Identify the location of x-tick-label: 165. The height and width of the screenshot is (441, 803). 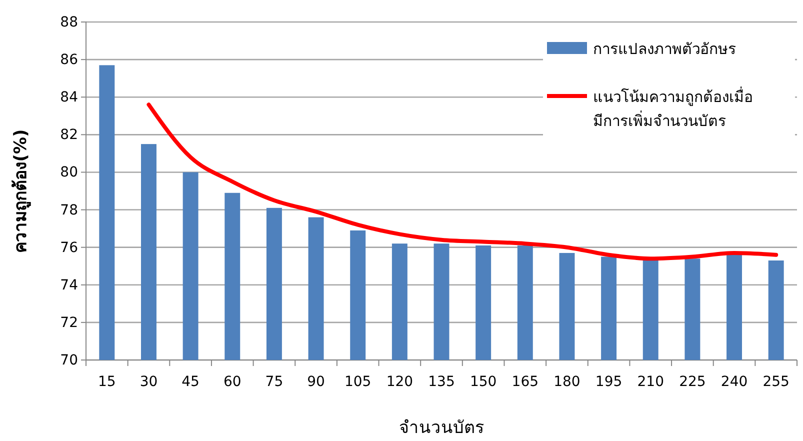
(525, 382).